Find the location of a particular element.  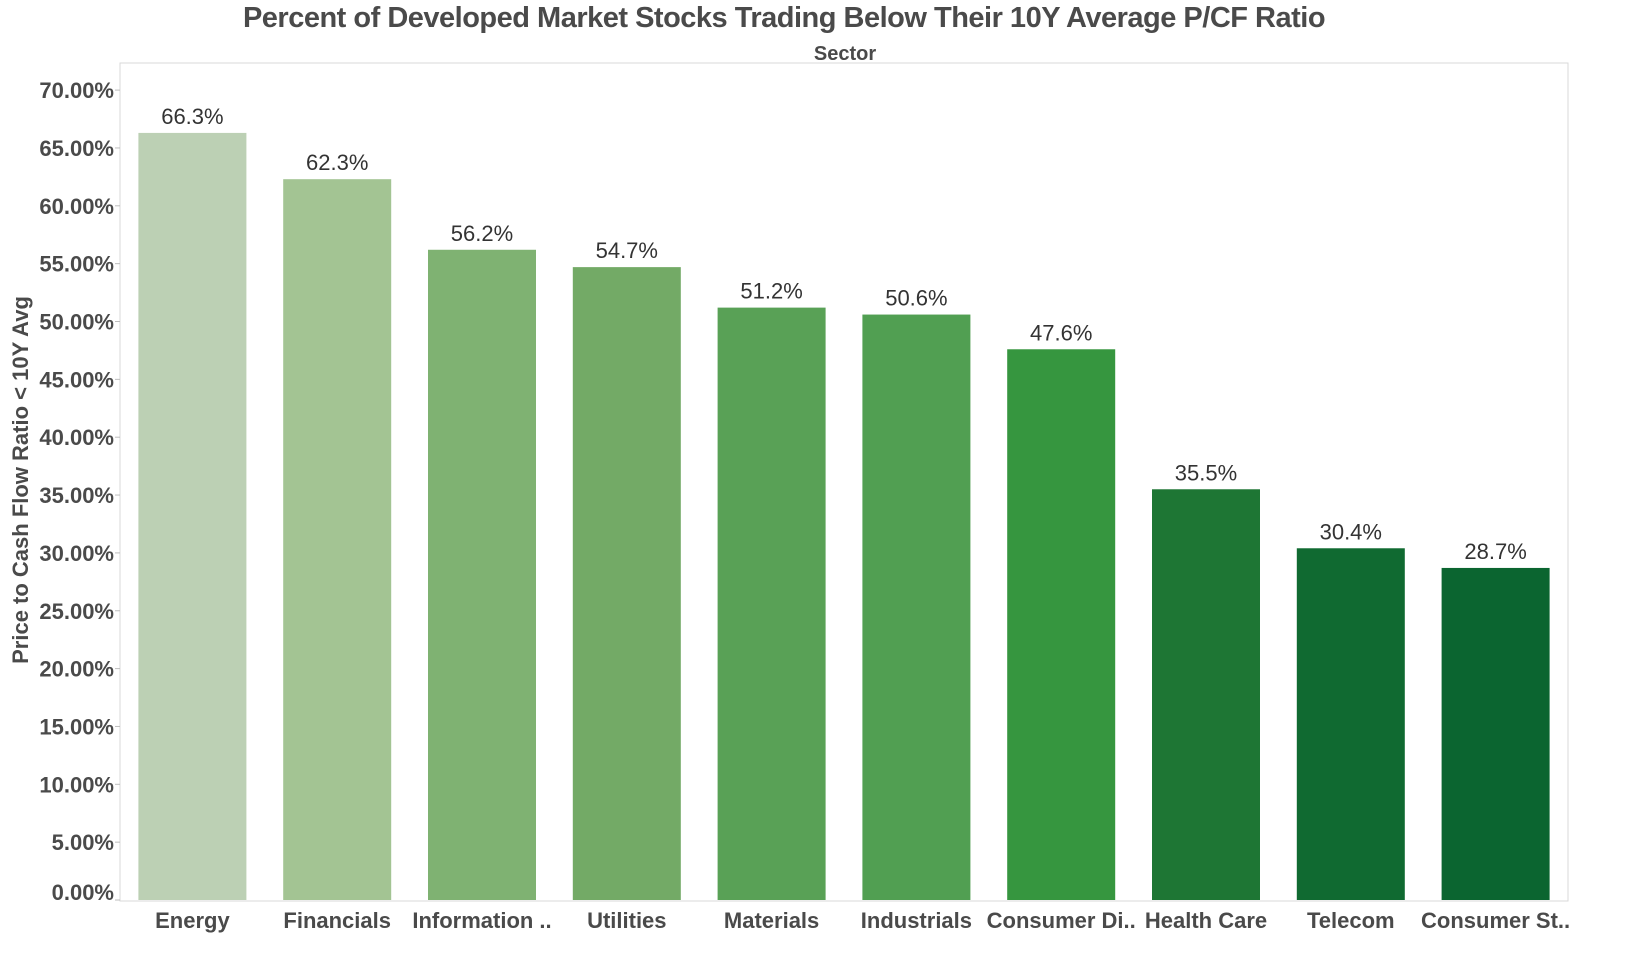

bar-value-label: 50.6% is located at coordinates (916, 298).